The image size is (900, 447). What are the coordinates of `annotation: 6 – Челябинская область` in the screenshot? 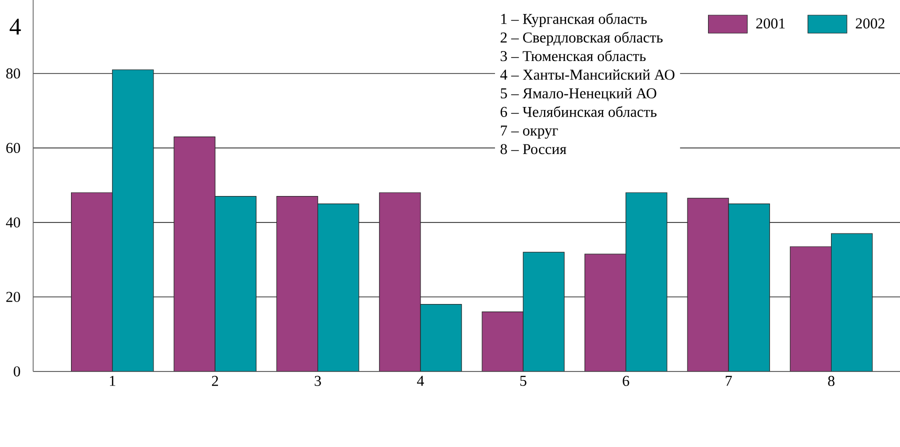 It's located at (578, 111).